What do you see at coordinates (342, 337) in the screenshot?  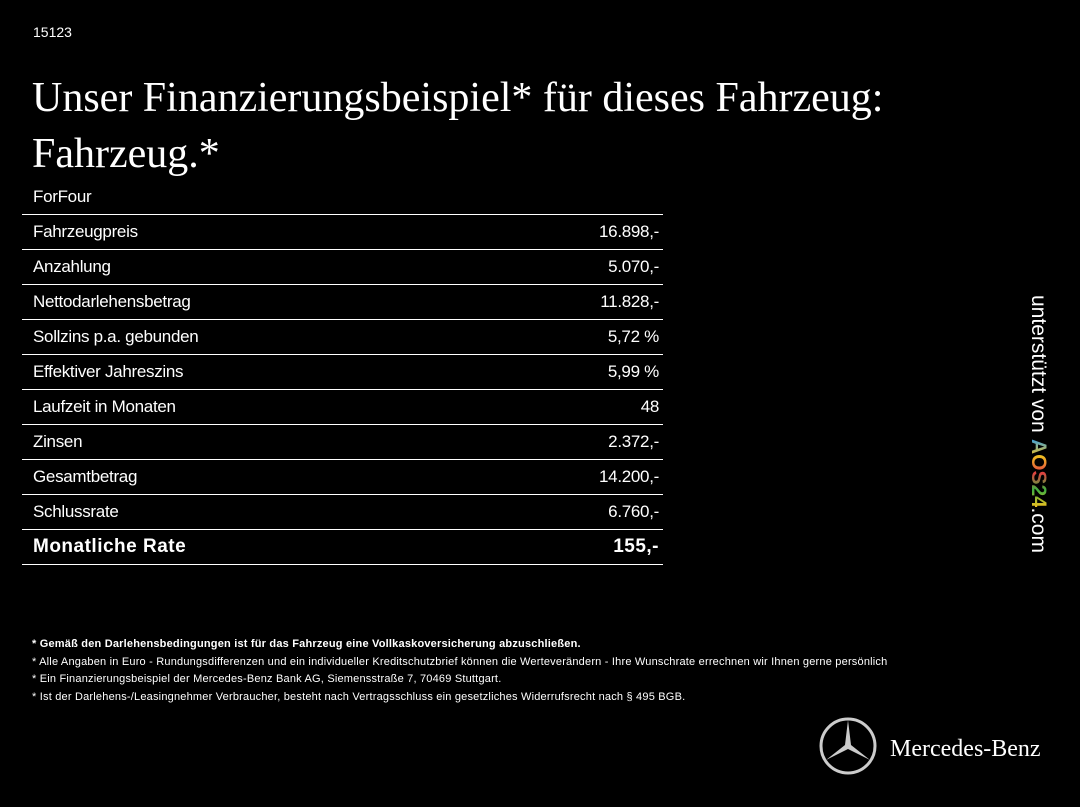 I see `table-row: Sollzins p.a. gebunden 5,72 %` at bounding box center [342, 337].